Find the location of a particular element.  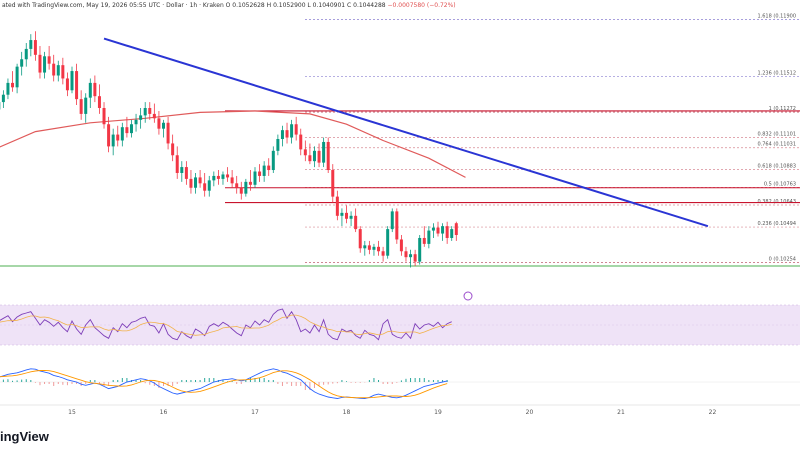

macd-signal-line is located at coordinates (224, 384).